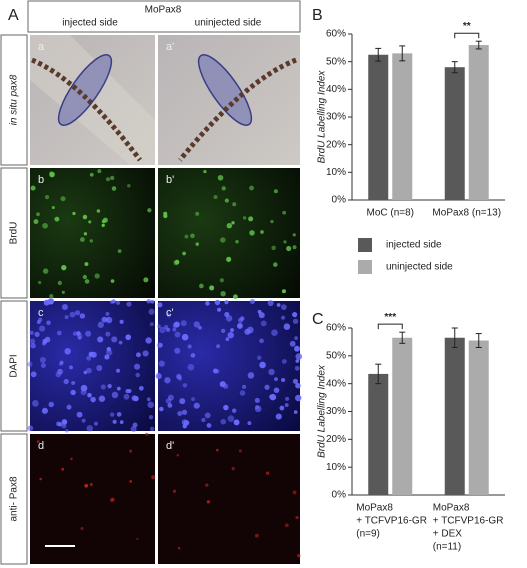 The height and width of the screenshot is (568, 527). What do you see at coordinates (317, 15) in the screenshot?
I see `panel-label: B` at bounding box center [317, 15].